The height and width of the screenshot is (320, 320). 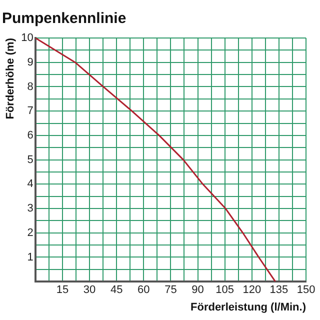 I want to click on x-tick-label: 90, so click(x=198, y=290).